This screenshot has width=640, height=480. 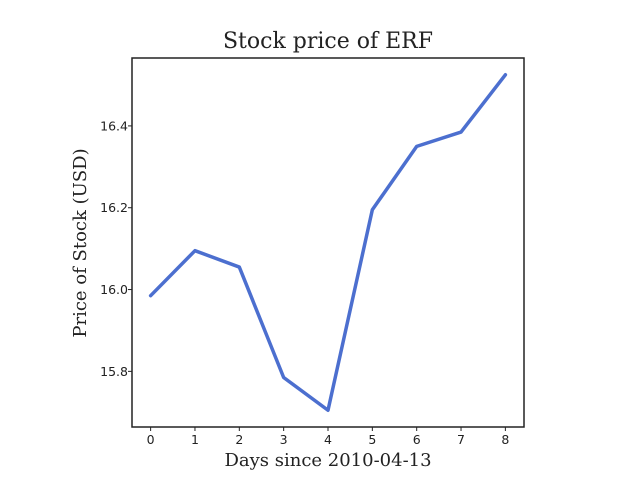 I want to click on x-tick-label: 0, so click(x=151, y=439).